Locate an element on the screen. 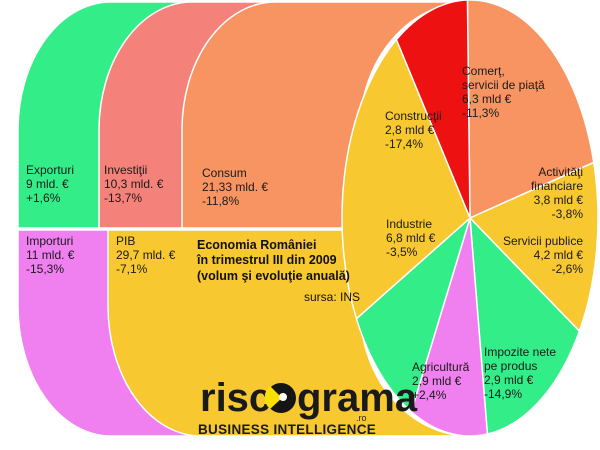  source-note: sursa: INS is located at coordinates (332, 297).